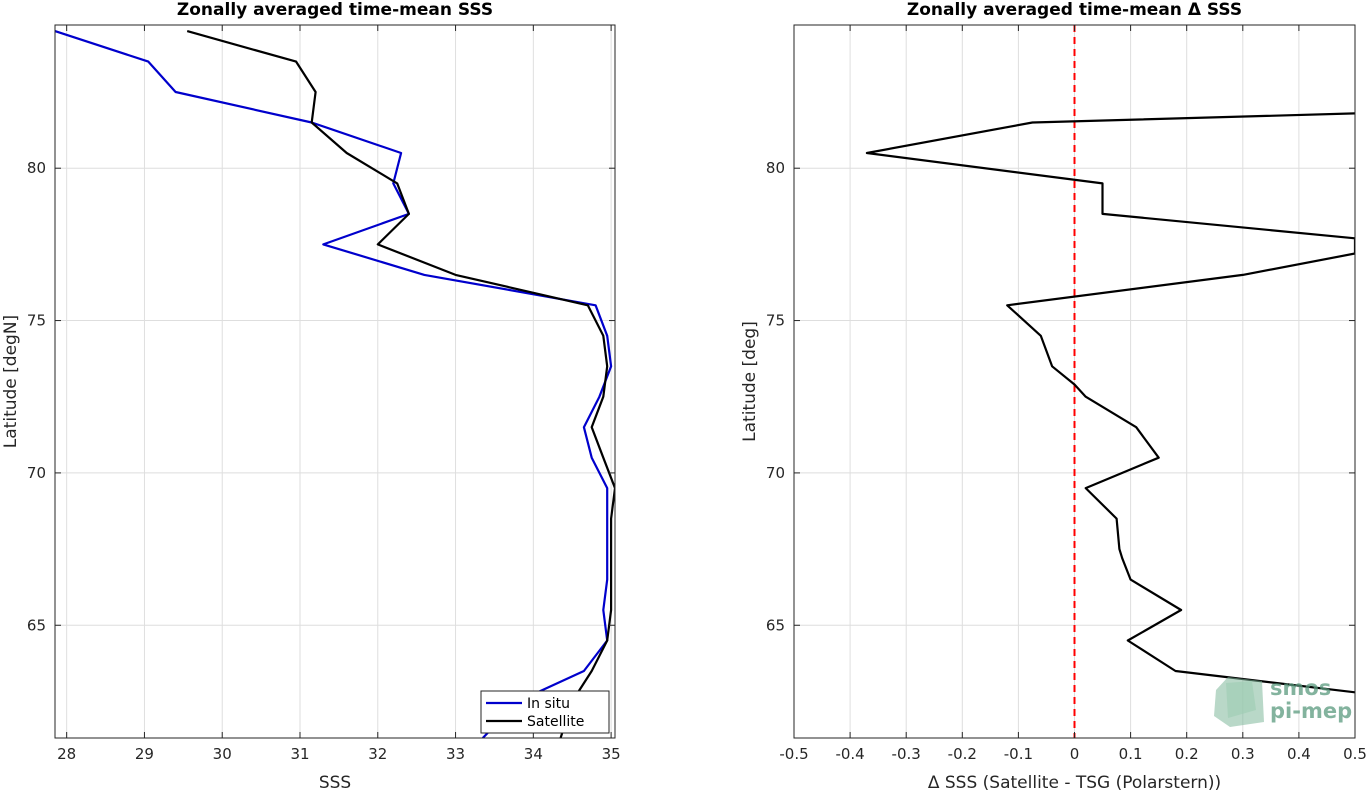 This screenshot has height=791, width=1369. I want to click on x-tick-label: 34, so click(533, 754).